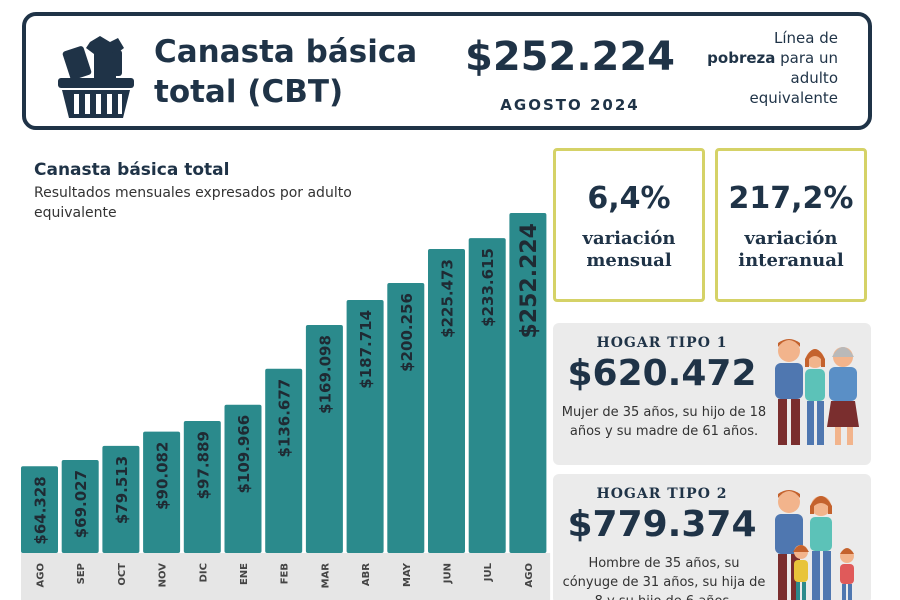 The height and width of the screenshot is (600, 900). I want to click on x-tick-label-7: MAR, so click(325, 576).